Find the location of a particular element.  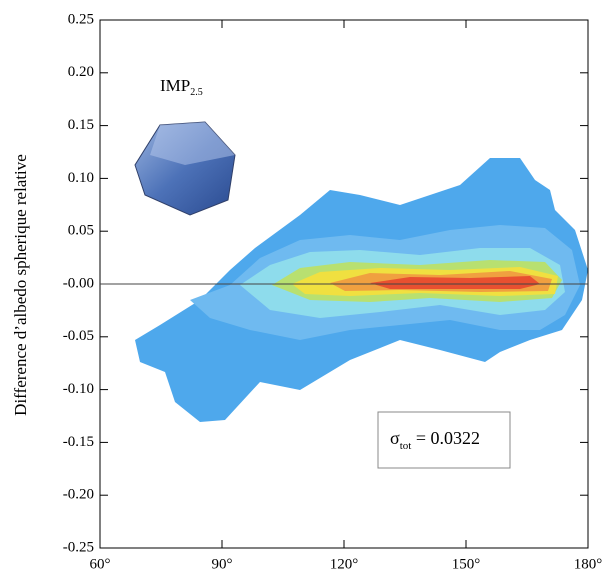

y-tick-label: 0.20 is located at coordinates (81, 72).